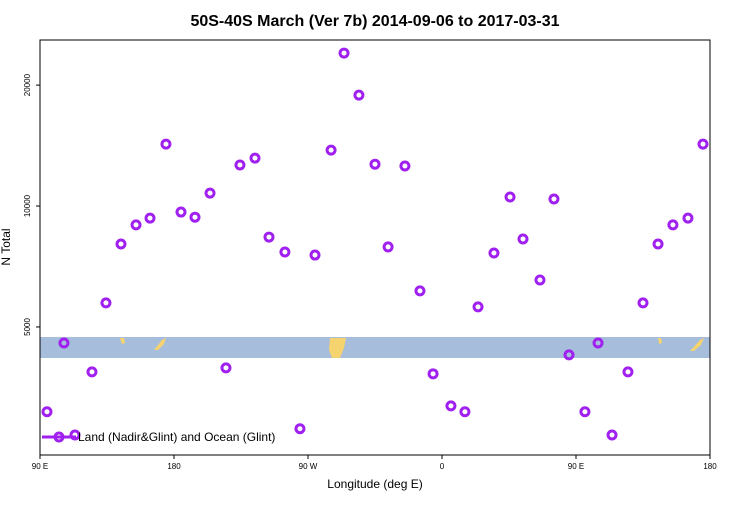 Image resolution: width=750 pixels, height=505 pixels. What do you see at coordinates (374, 484) in the screenshot?
I see `x-axis-label: Longitude (deg E)` at bounding box center [374, 484].